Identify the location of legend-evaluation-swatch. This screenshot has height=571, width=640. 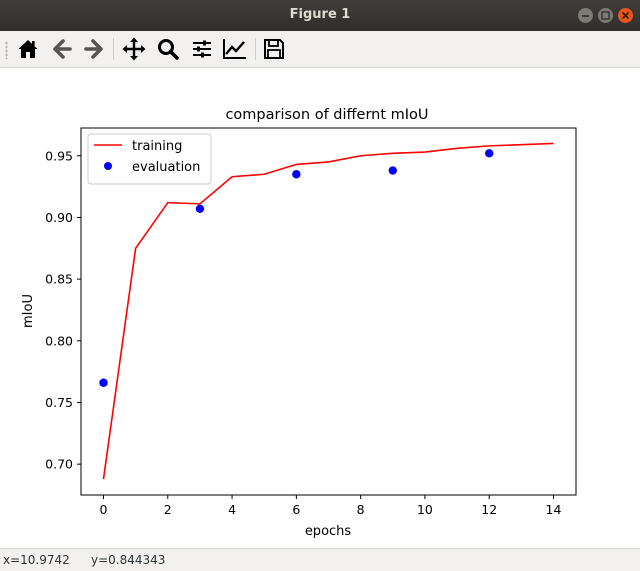
(108, 166).